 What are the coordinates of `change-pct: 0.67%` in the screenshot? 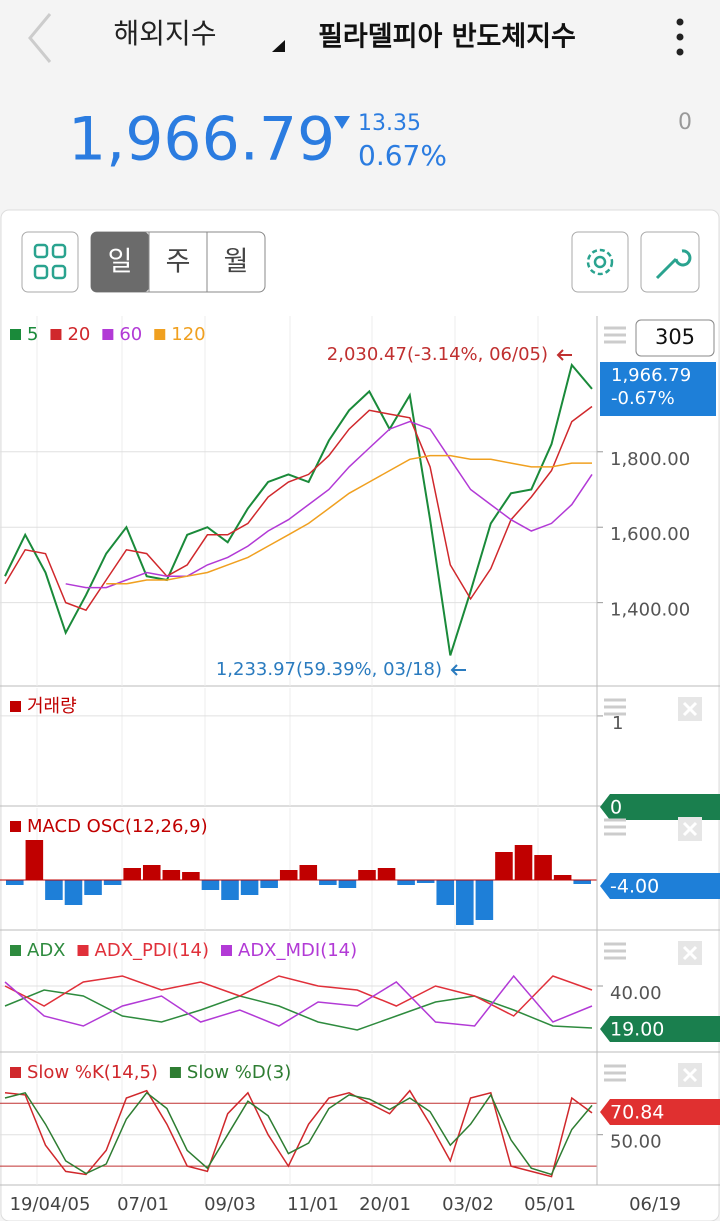 It's located at (402, 155).